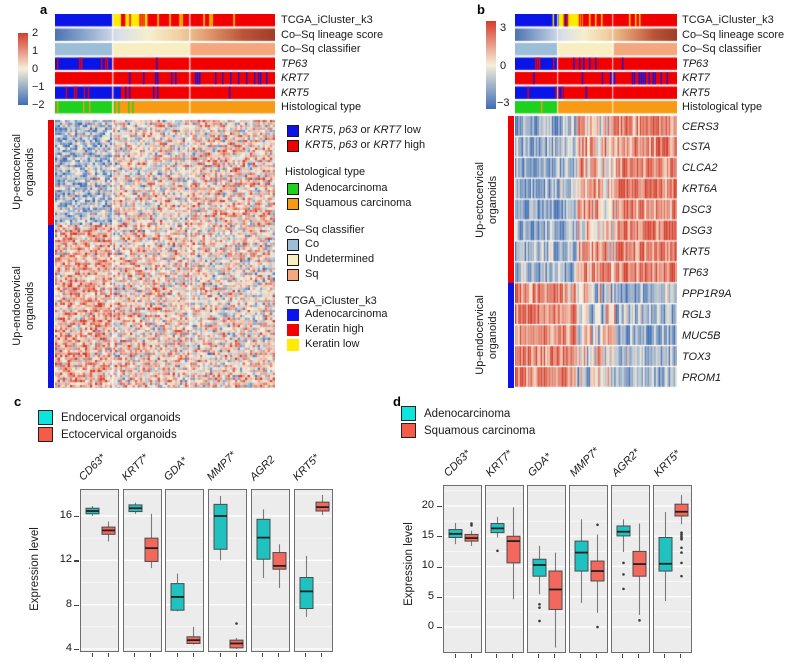 This screenshot has height=671, width=800. Describe the element at coordinates (363, 130) in the screenshot. I see `gene-low-label: KRT5, p63 or KRT7 low` at that location.